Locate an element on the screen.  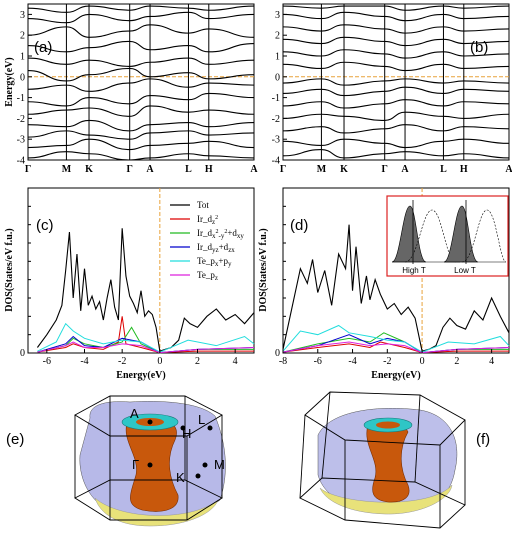
brillouin-zone-wireframe is located at coordinates (148, 458).